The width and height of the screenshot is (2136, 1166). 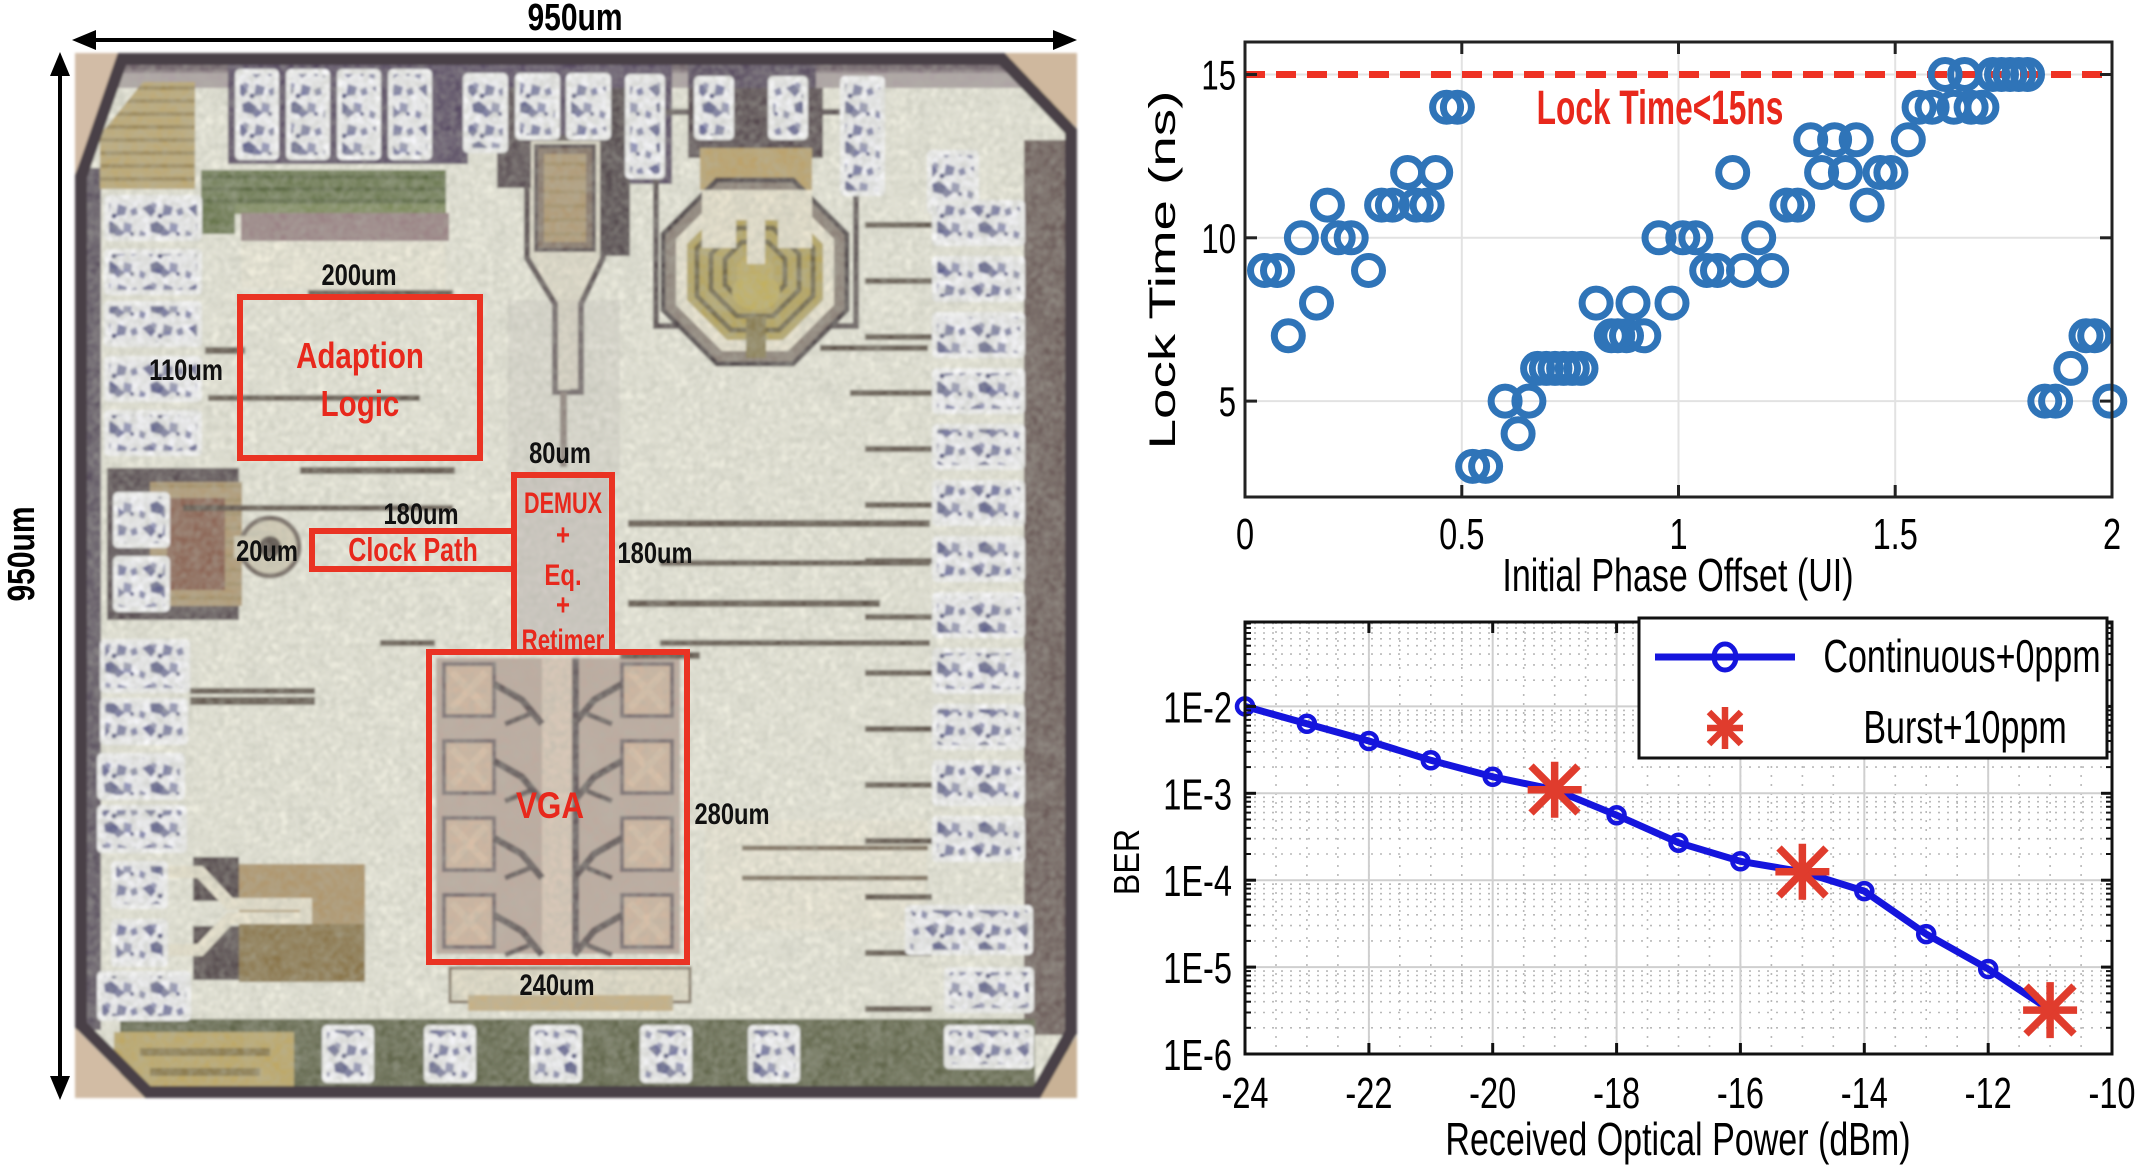 I want to click on svg-text: -16, so click(x=1740, y=1093).